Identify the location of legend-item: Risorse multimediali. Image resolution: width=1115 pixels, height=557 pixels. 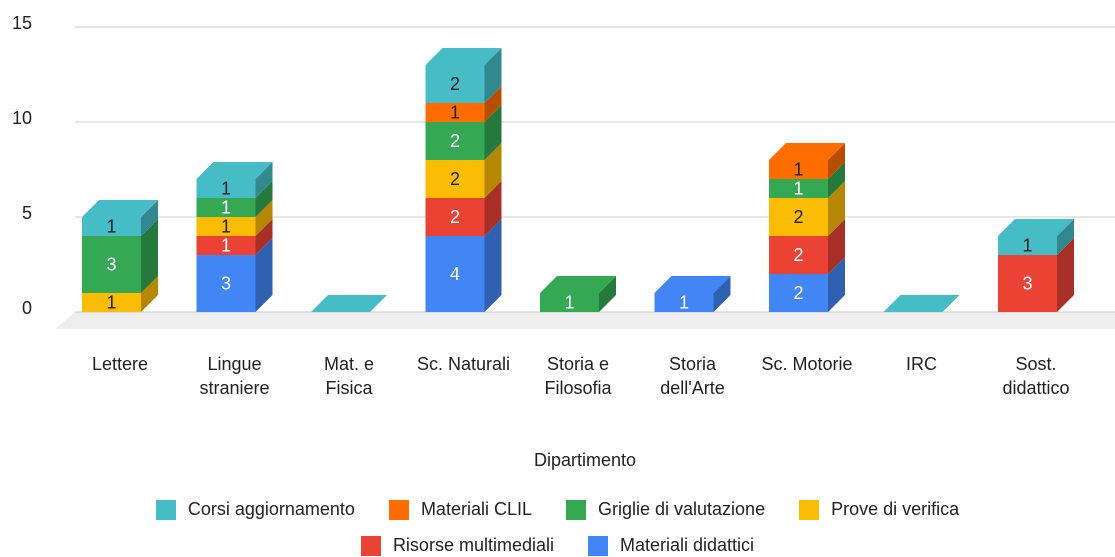
(457, 545).